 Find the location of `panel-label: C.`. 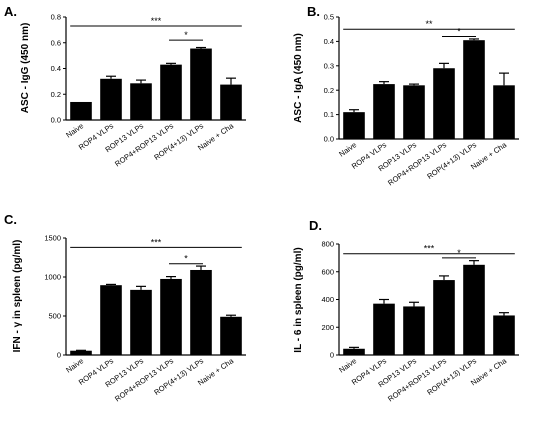

panel-label: C. is located at coordinates (10, 219).